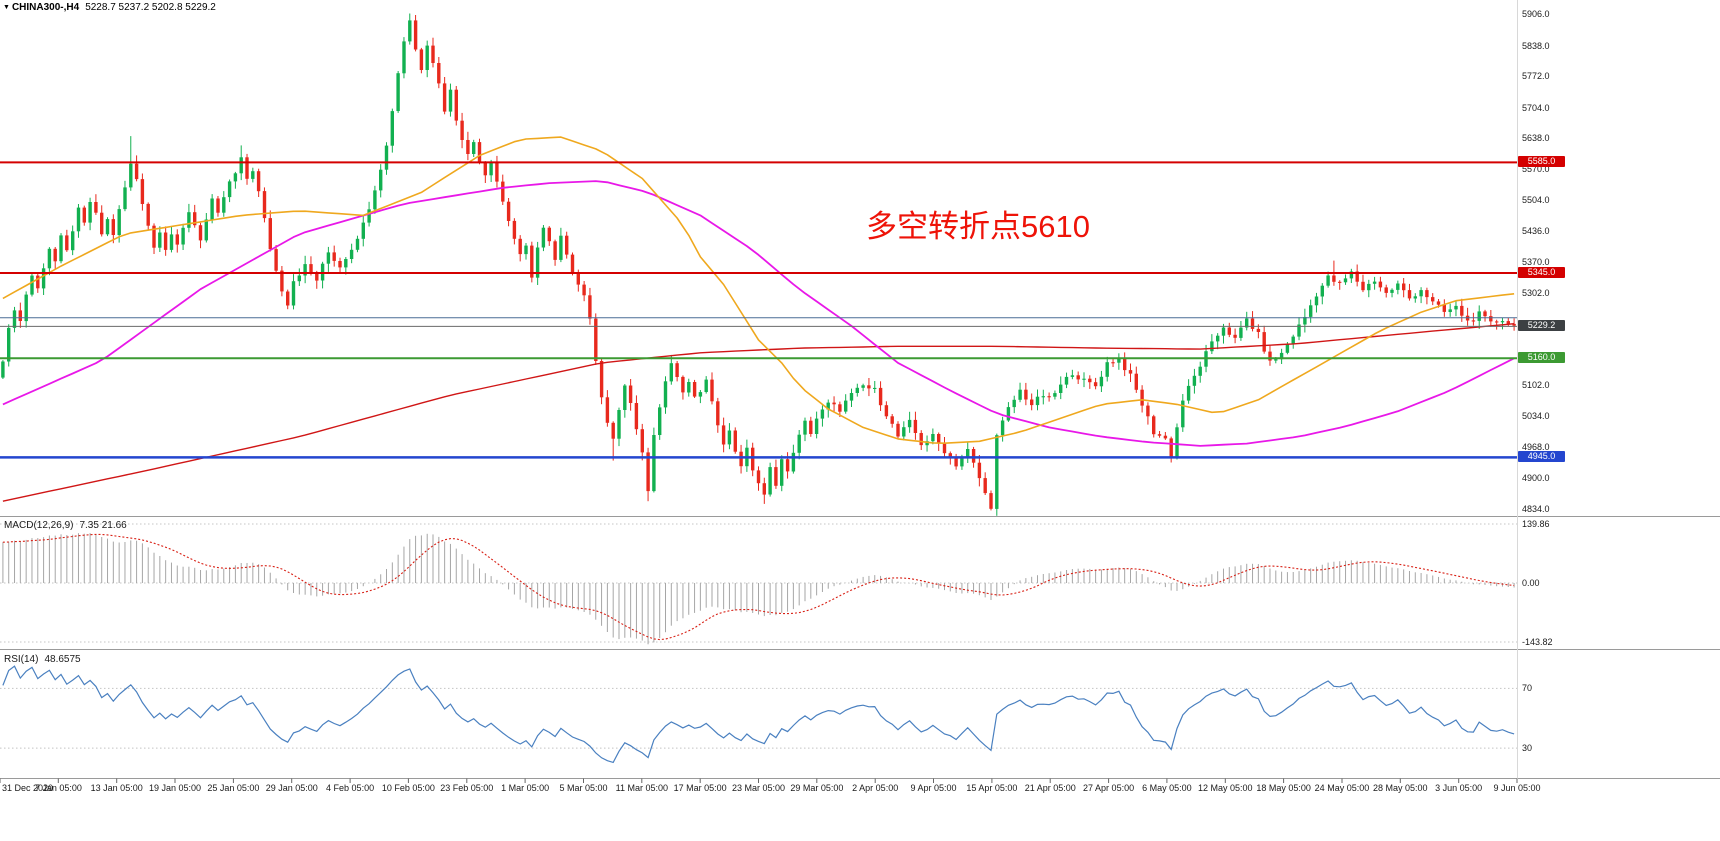 The width and height of the screenshot is (1720, 841). What do you see at coordinates (758, 587) in the screenshot?
I see `macd-signal-line` at bounding box center [758, 587].